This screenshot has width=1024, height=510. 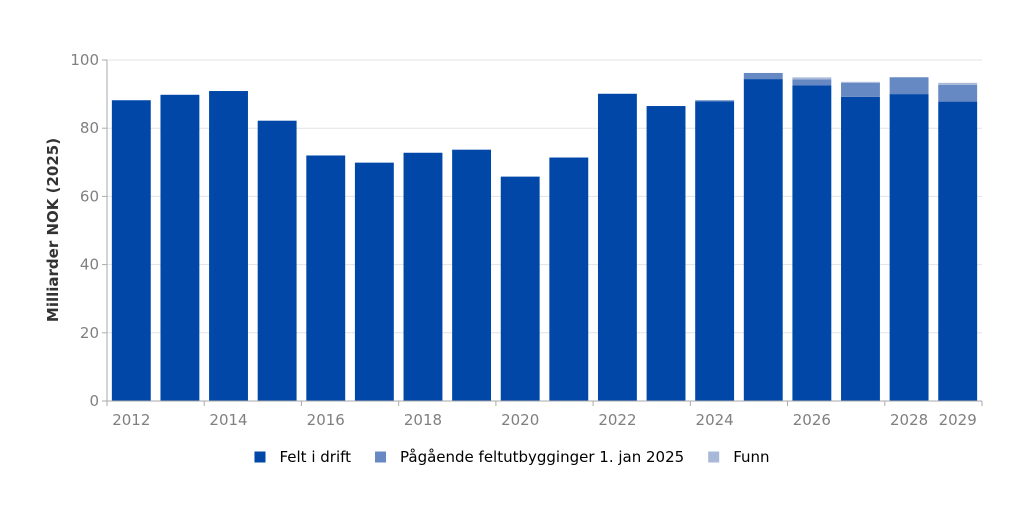 What do you see at coordinates (53, 230) in the screenshot?
I see `y-axis-title: Milliarder NOK (2025)` at bounding box center [53, 230].